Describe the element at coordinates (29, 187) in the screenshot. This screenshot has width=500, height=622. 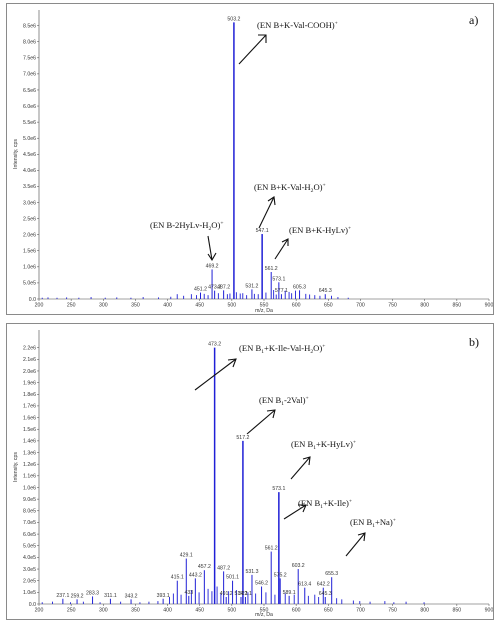
I see `y-tick-label: 3.5e6` at that location.